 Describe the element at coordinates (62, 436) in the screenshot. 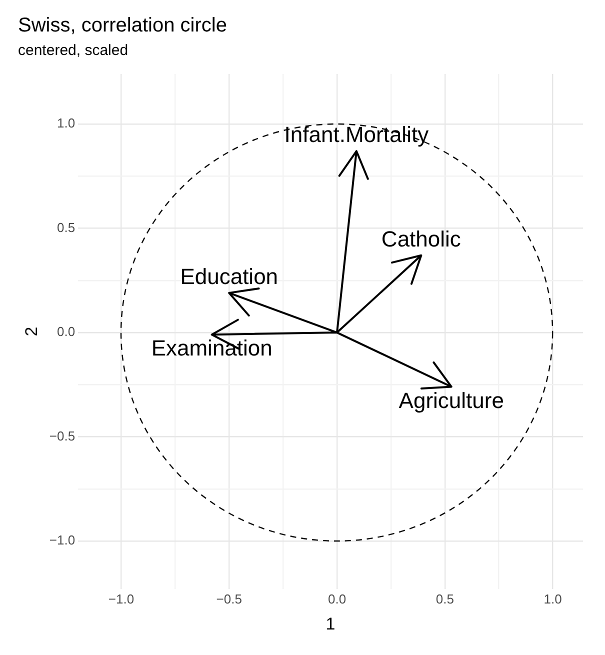

I see `y-tick-label: −0.5` at that location.